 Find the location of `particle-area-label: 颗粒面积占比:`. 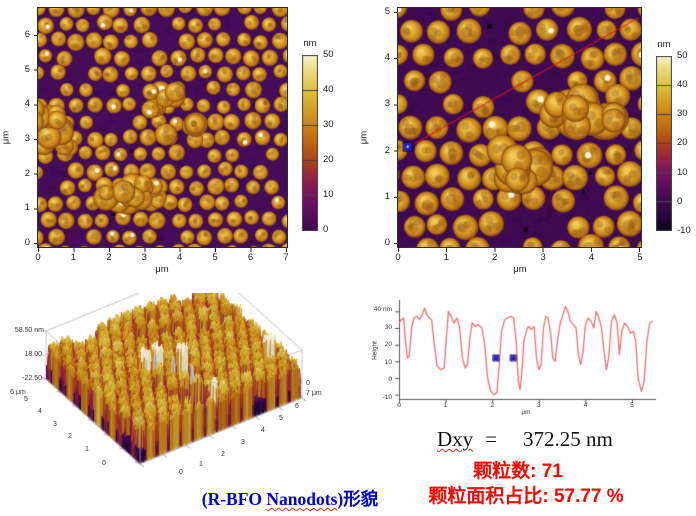

particle-area-label: 颗粒面积占比: is located at coordinates (488, 496).